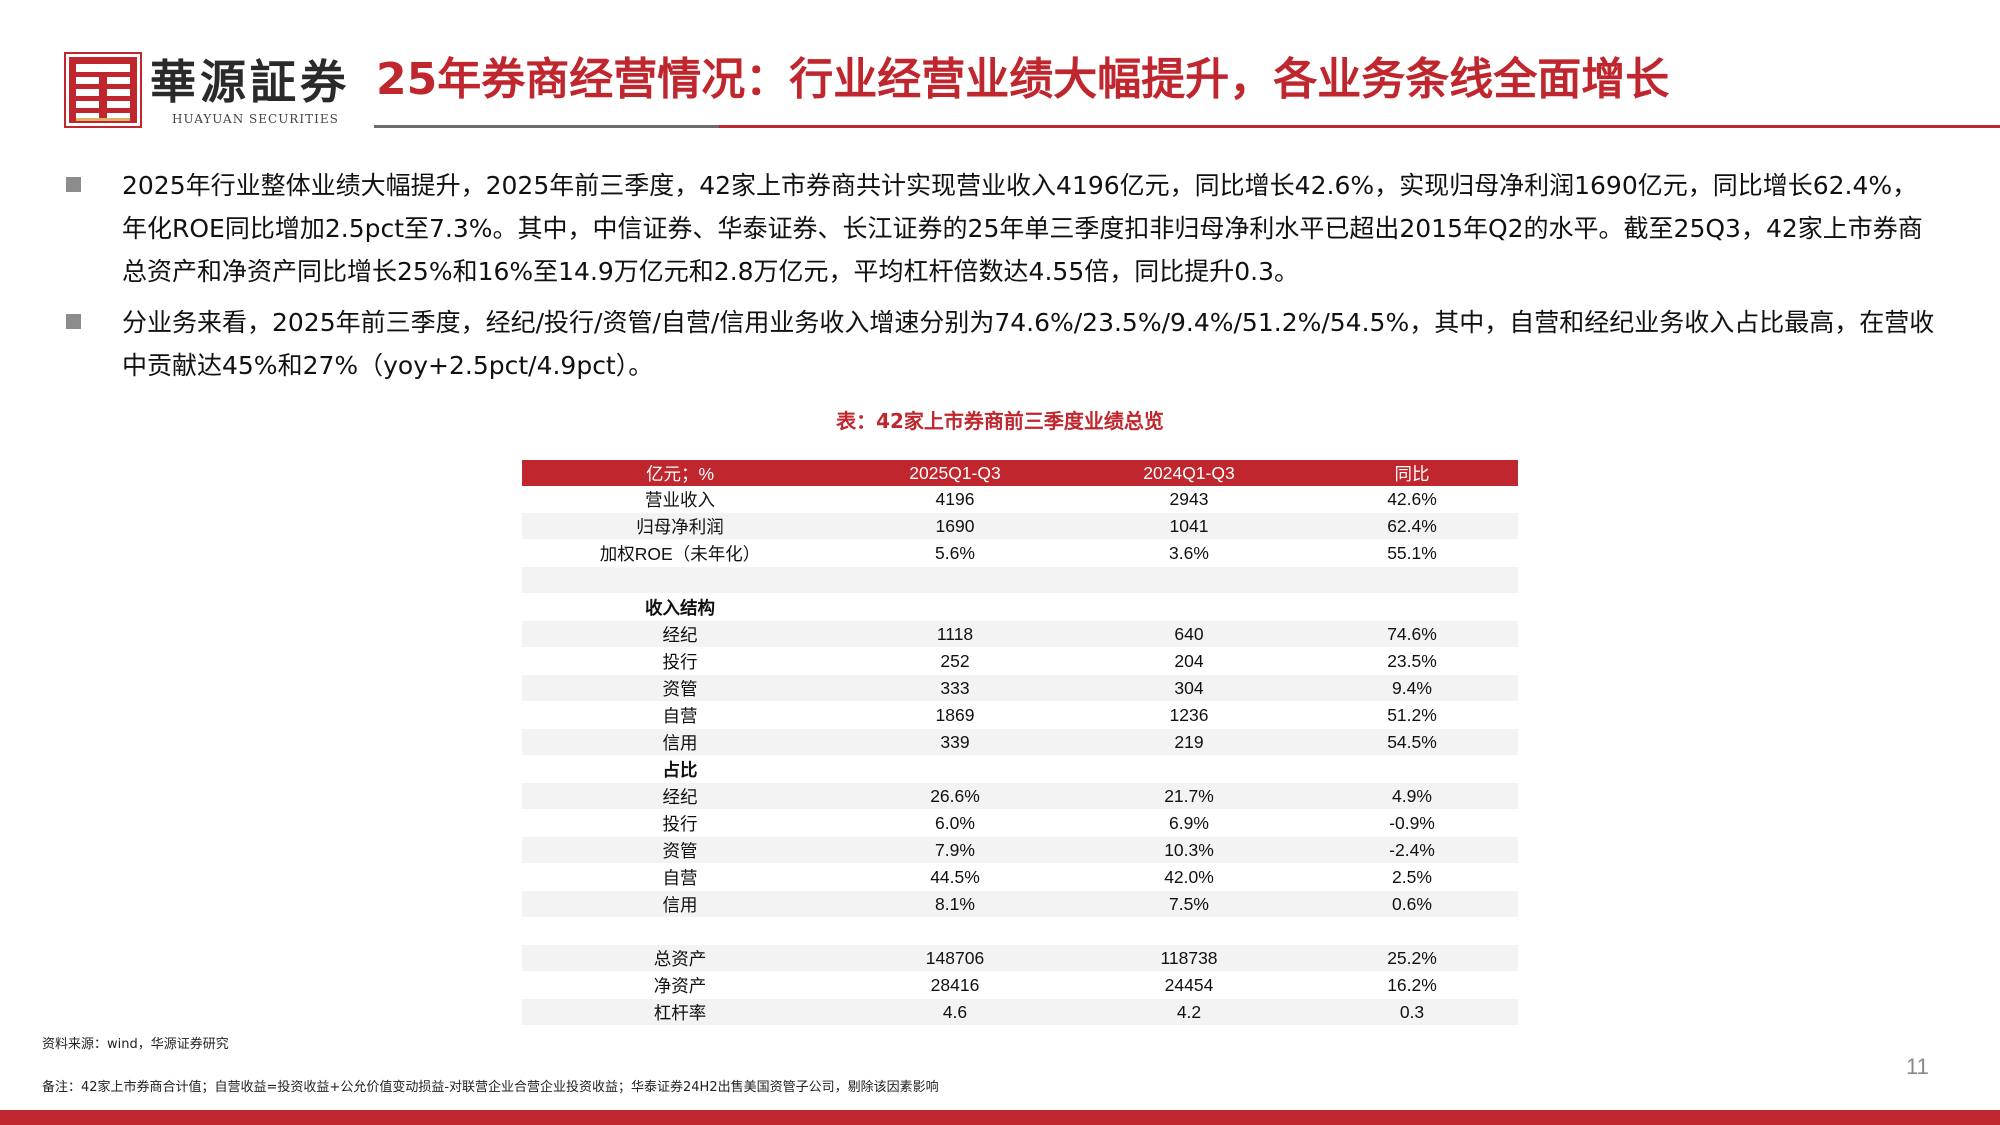  What do you see at coordinates (680, 607) in the screenshot?
I see `table-cell: 收入结构` at bounding box center [680, 607].